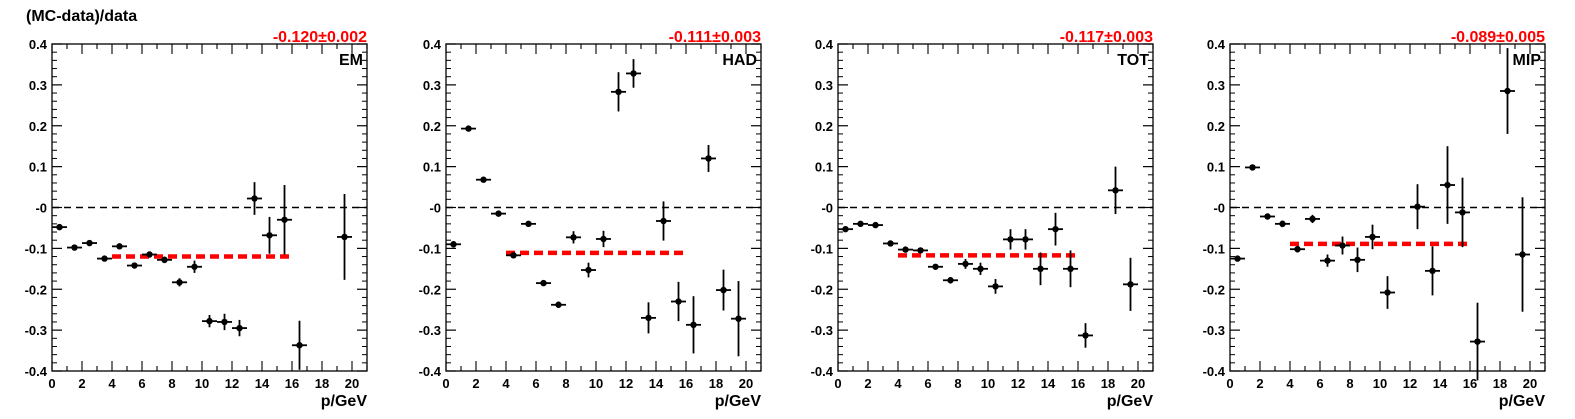 The image size is (1575, 419). Describe the element at coordinates (715, 37) in the screenshot. I see `fit-result-label: -0.111±0.003` at that location.